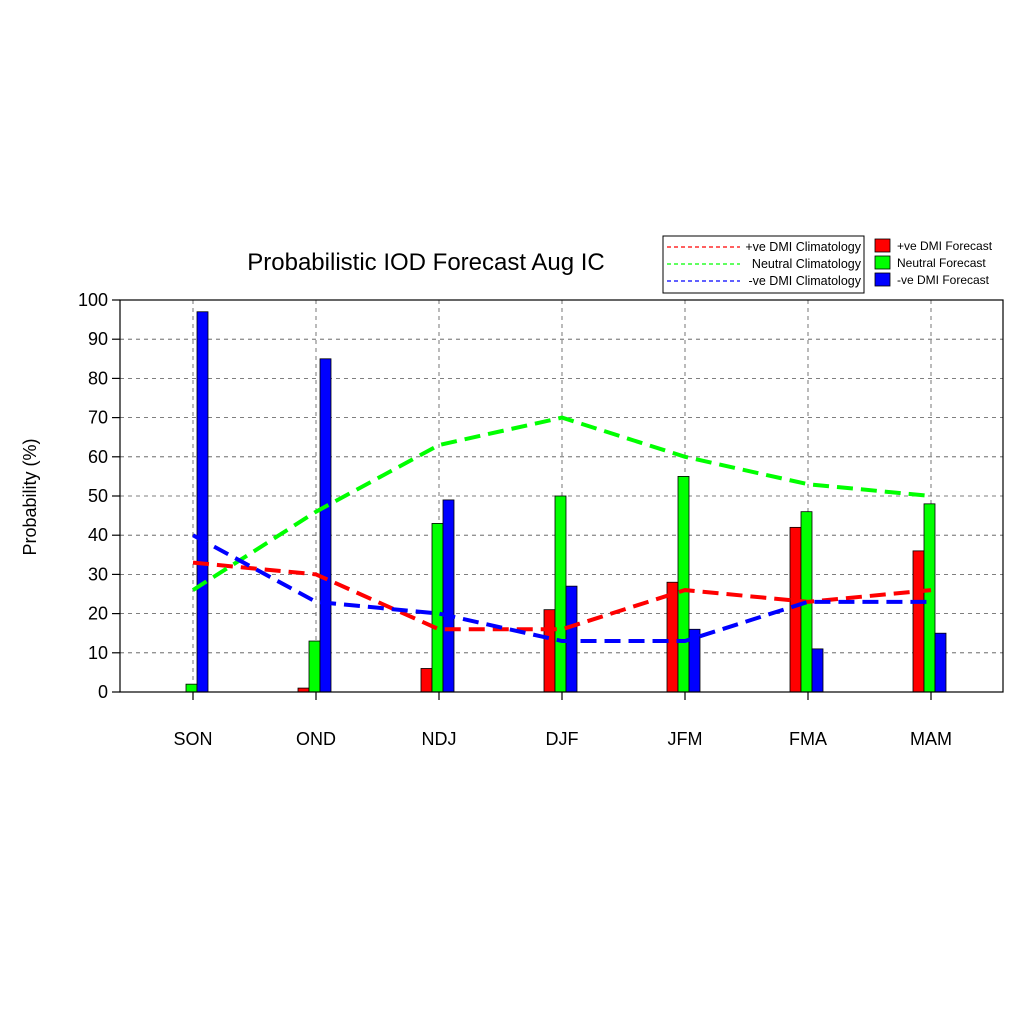  What do you see at coordinates (192, 739) in the screenshot?
I see `x-tick-label: SON` at bounding box center [192, 739].